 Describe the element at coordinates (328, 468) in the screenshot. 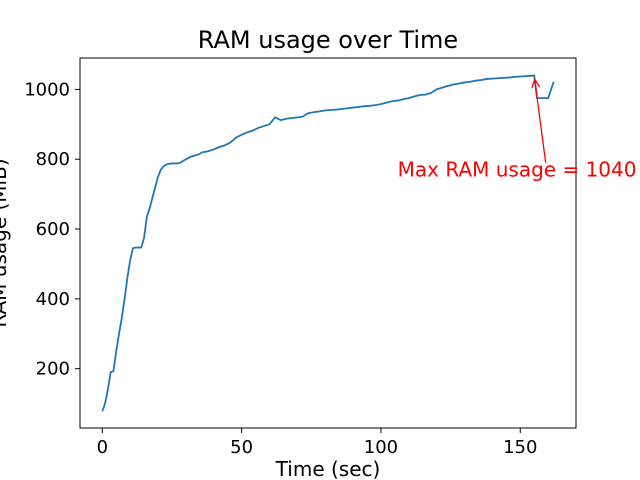

I see `x-axis-label: Time (sec)` at that location.